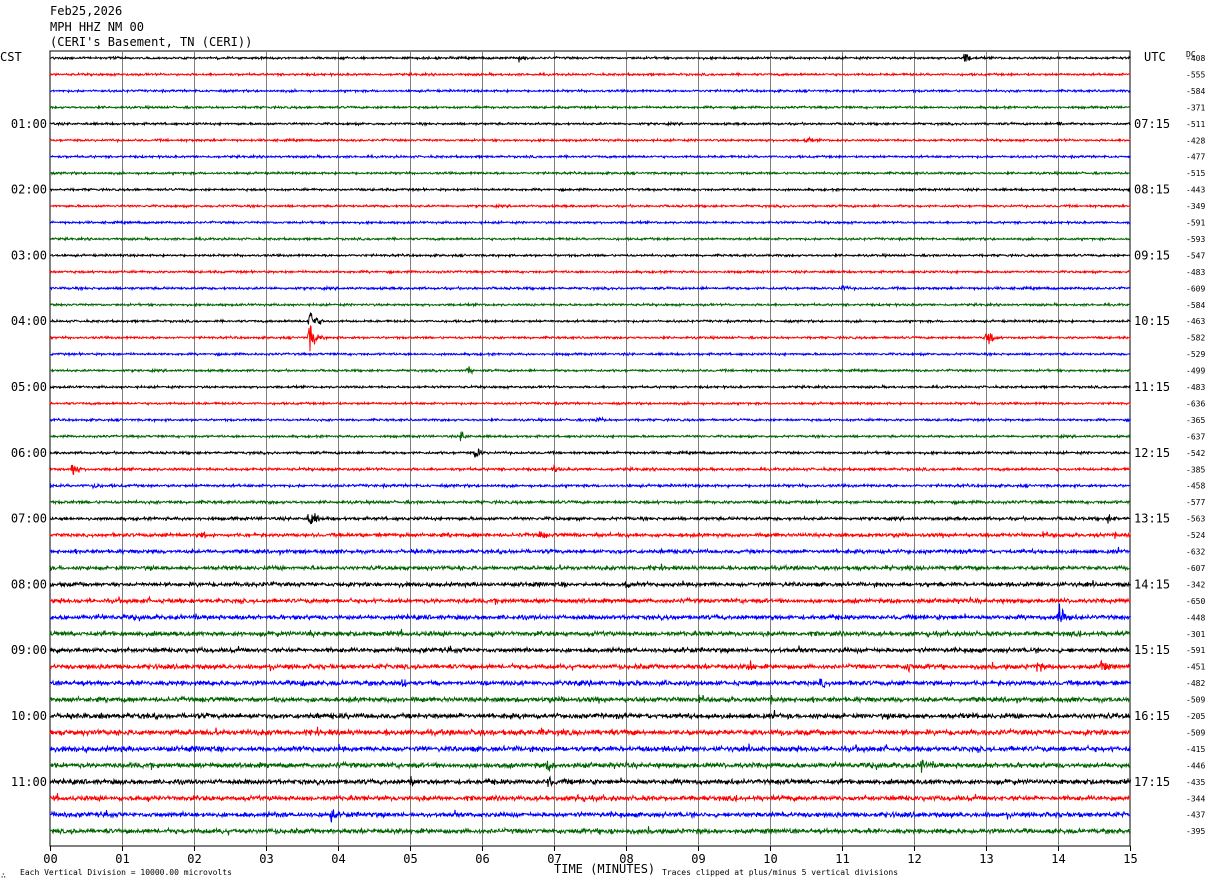 This screenshot has height=886, width=1210. Describe the element at coordinates (1195, 338) in the screenshot. I see `dc-offset-label: -582` at that location.